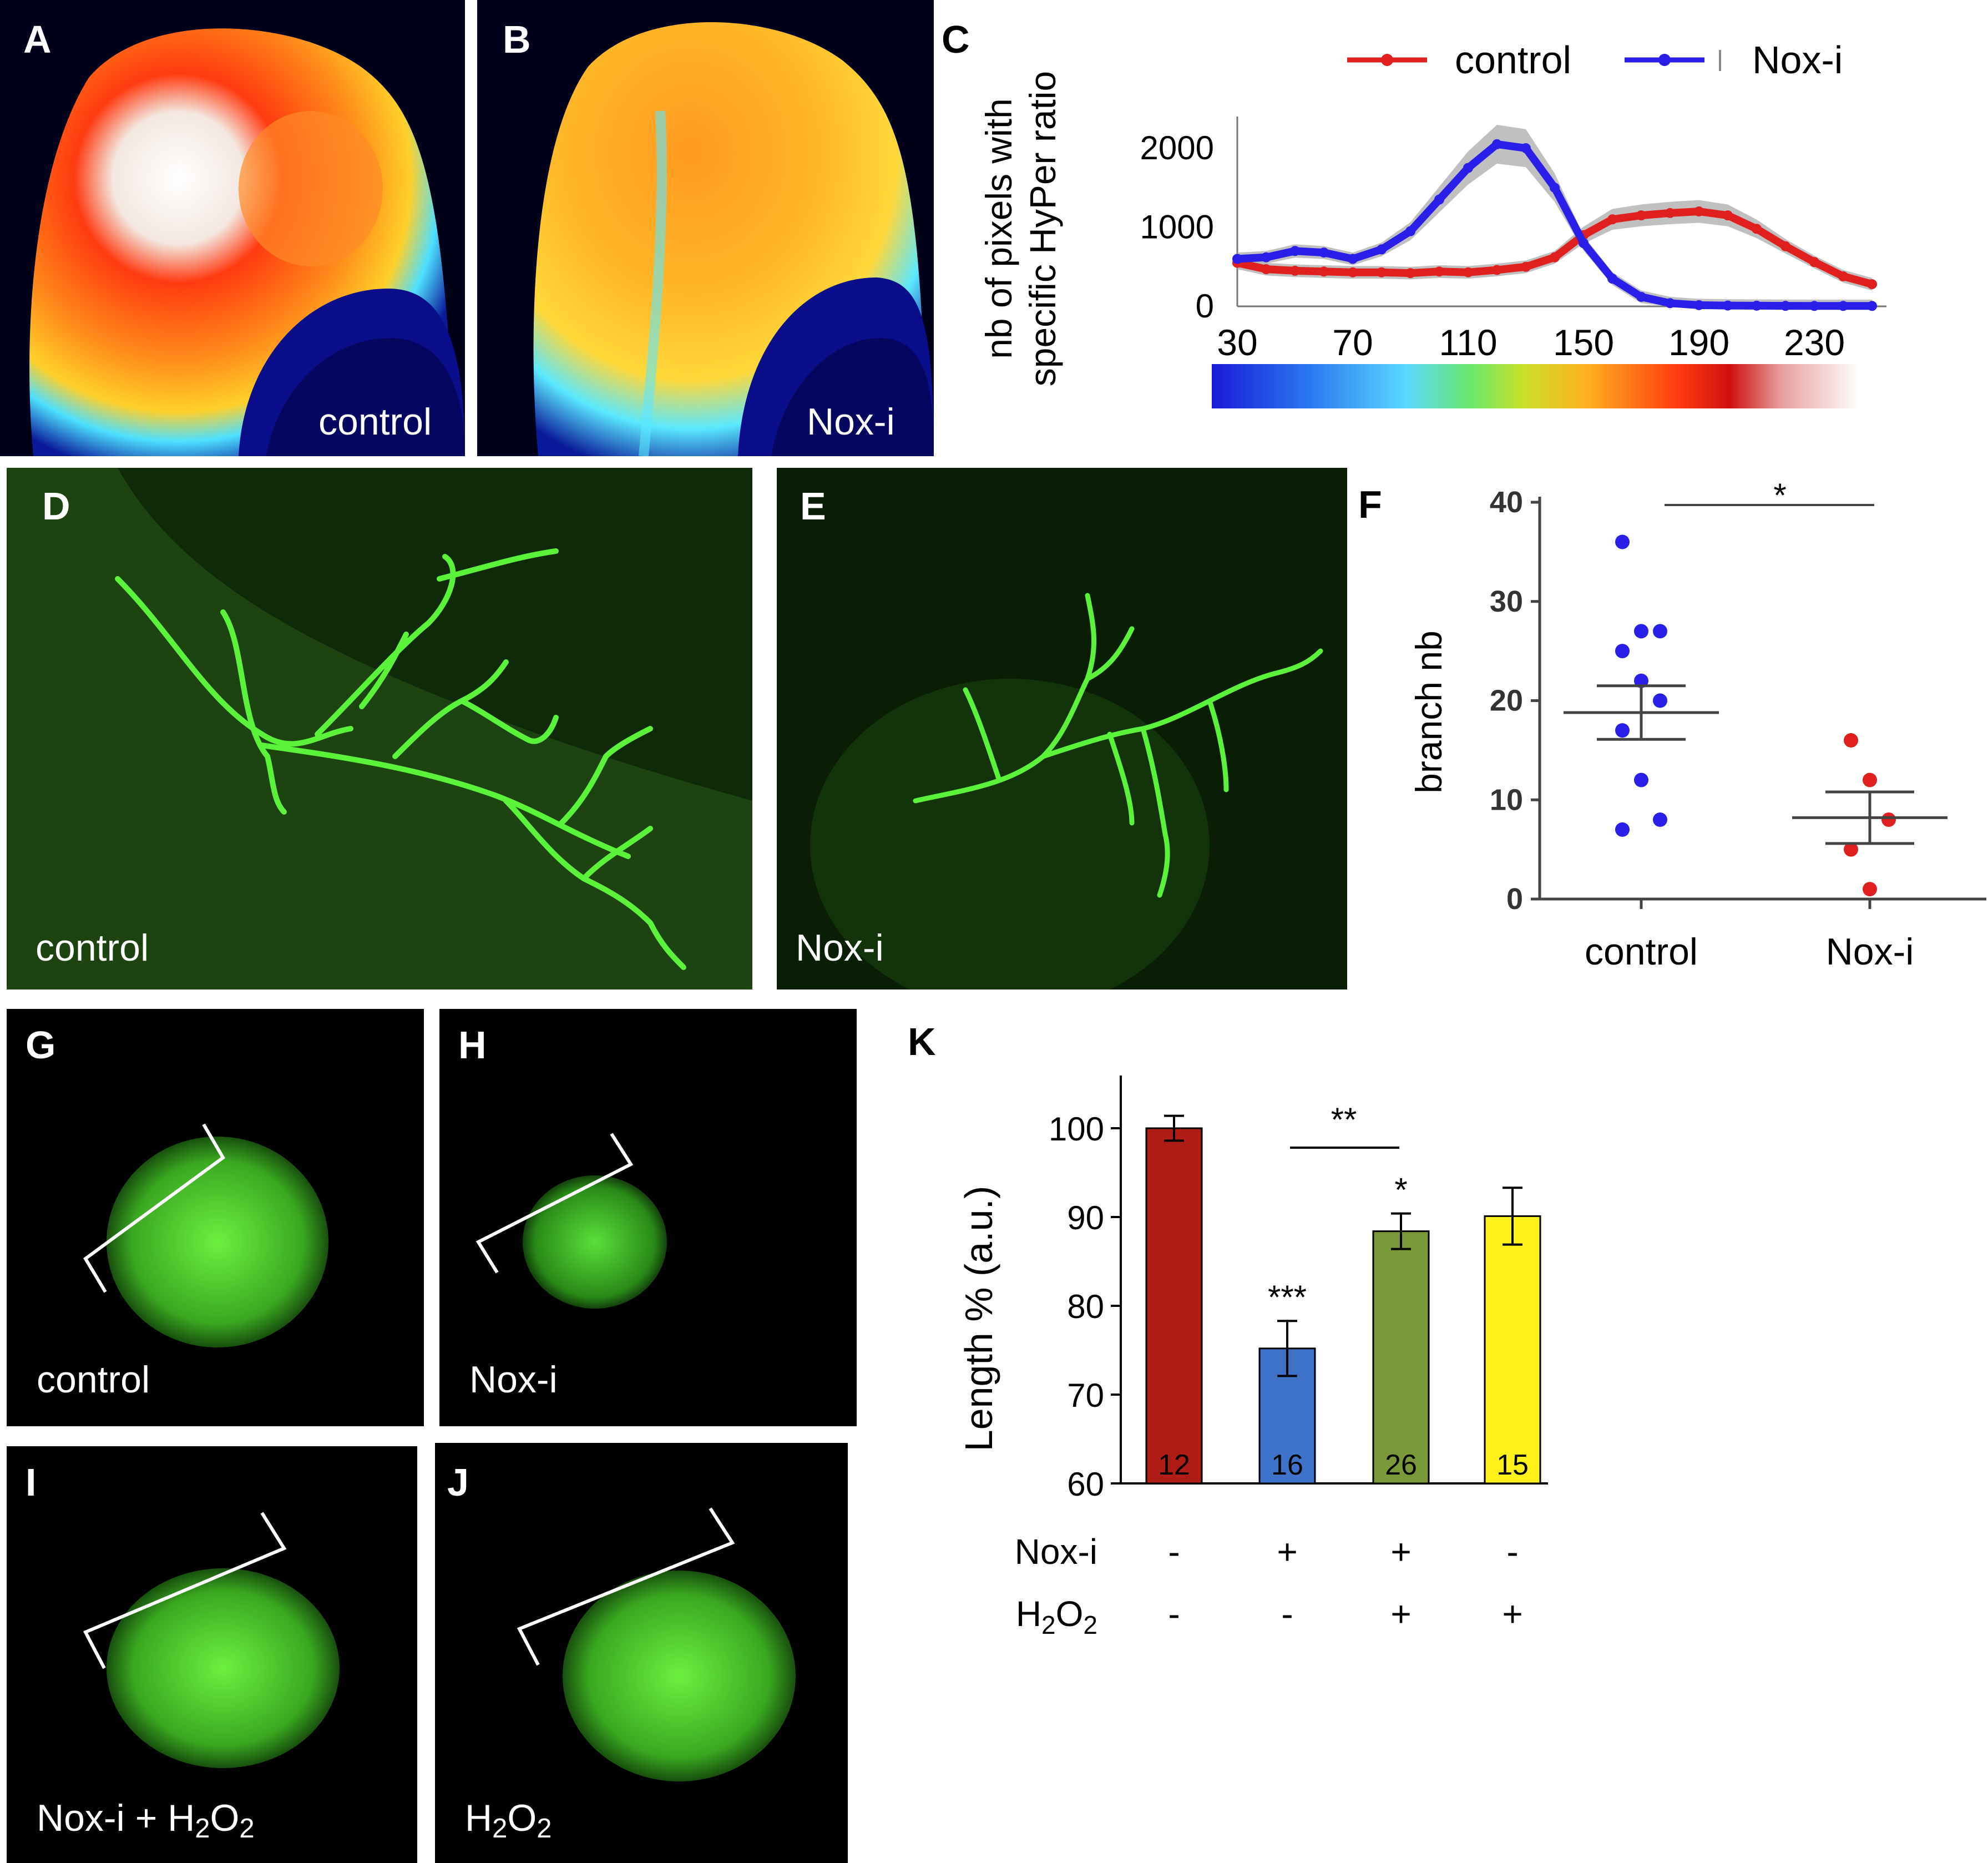 The image size is (1988, 1863). What do you see at coordinates (92, 948) in the screenshot?
I see `panel-d-caption: control` at bounding box center [92, 948].